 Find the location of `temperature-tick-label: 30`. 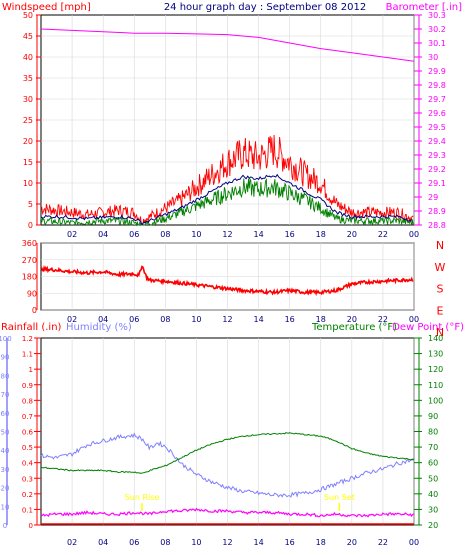

temperature-tick-label: 30 is located at coordinates (433, 509).